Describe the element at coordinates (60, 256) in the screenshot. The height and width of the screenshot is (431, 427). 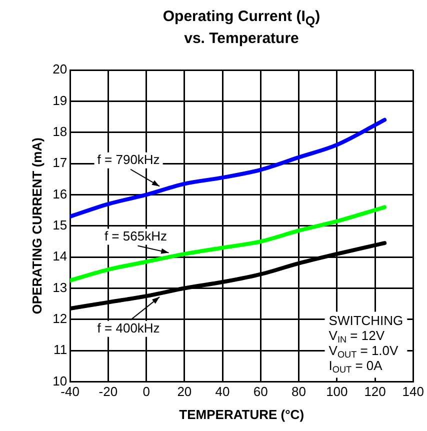
I see `y-tick-label: 14` at that location.